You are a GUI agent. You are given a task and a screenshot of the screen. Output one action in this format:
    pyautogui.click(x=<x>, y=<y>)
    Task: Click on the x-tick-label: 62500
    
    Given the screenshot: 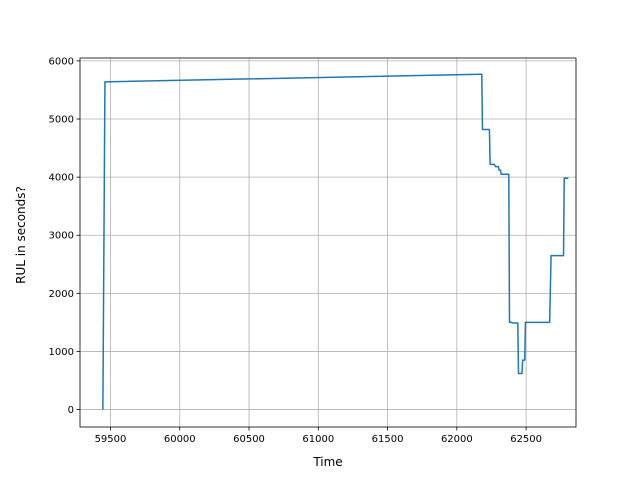 What is the action you would take?
    pyautogui.click(x=526, y=439)
    